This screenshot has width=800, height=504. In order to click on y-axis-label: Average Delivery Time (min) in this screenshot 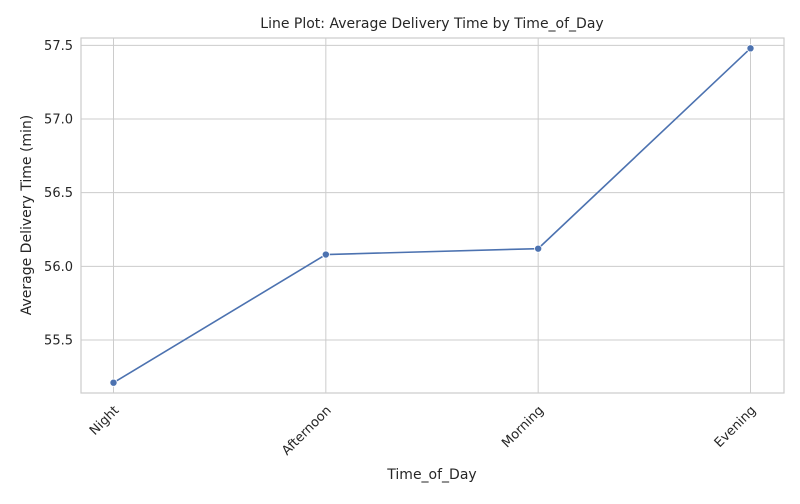, I will do `click(27, 215)`.